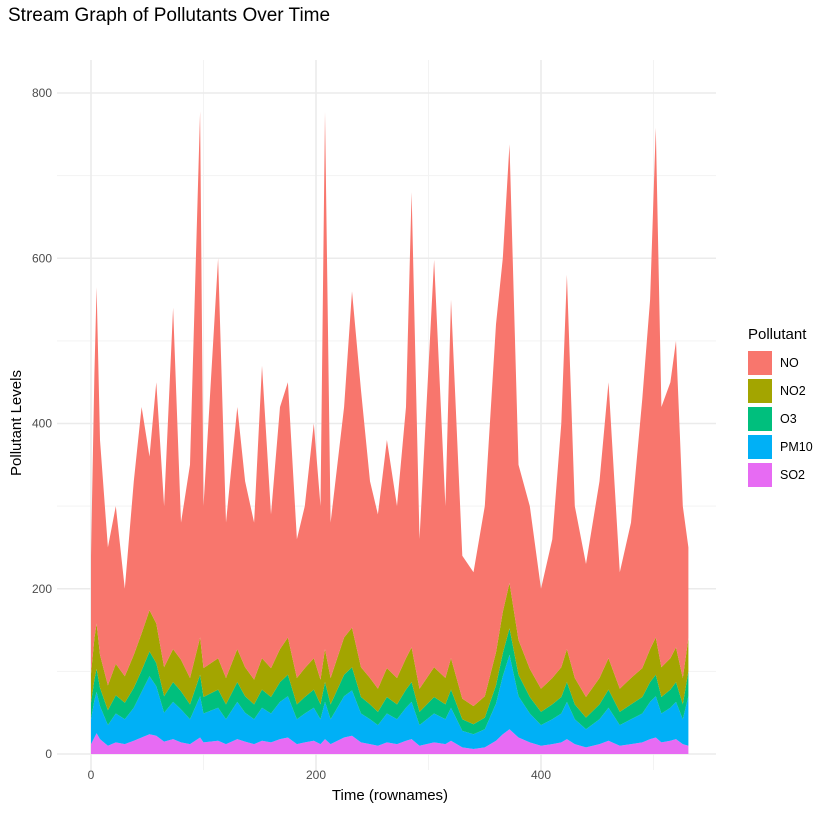  I want to click on area-no2, so click(390, 654).